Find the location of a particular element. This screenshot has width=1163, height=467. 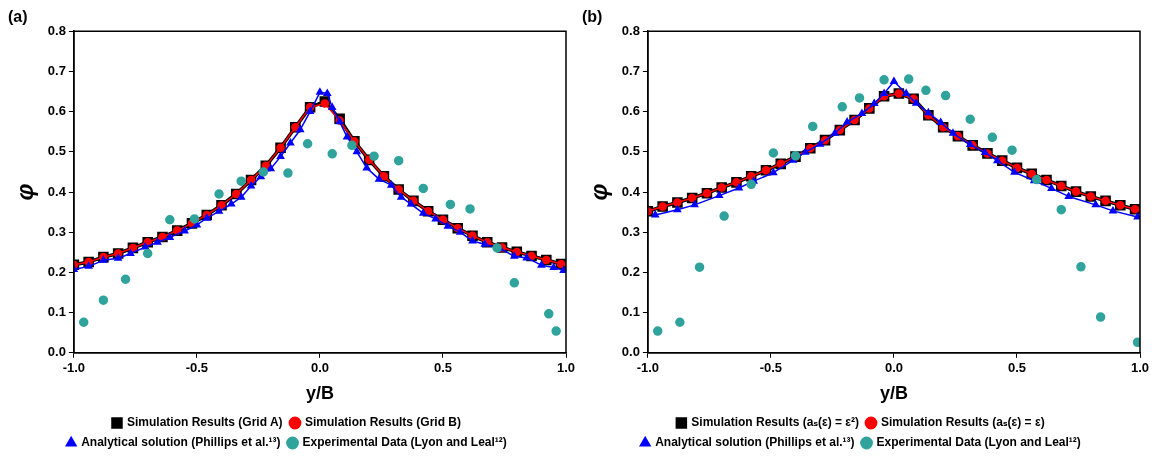

legend-label: Simulation Results (aₛ(ε) = ε) is located at coordinates (963, 422).